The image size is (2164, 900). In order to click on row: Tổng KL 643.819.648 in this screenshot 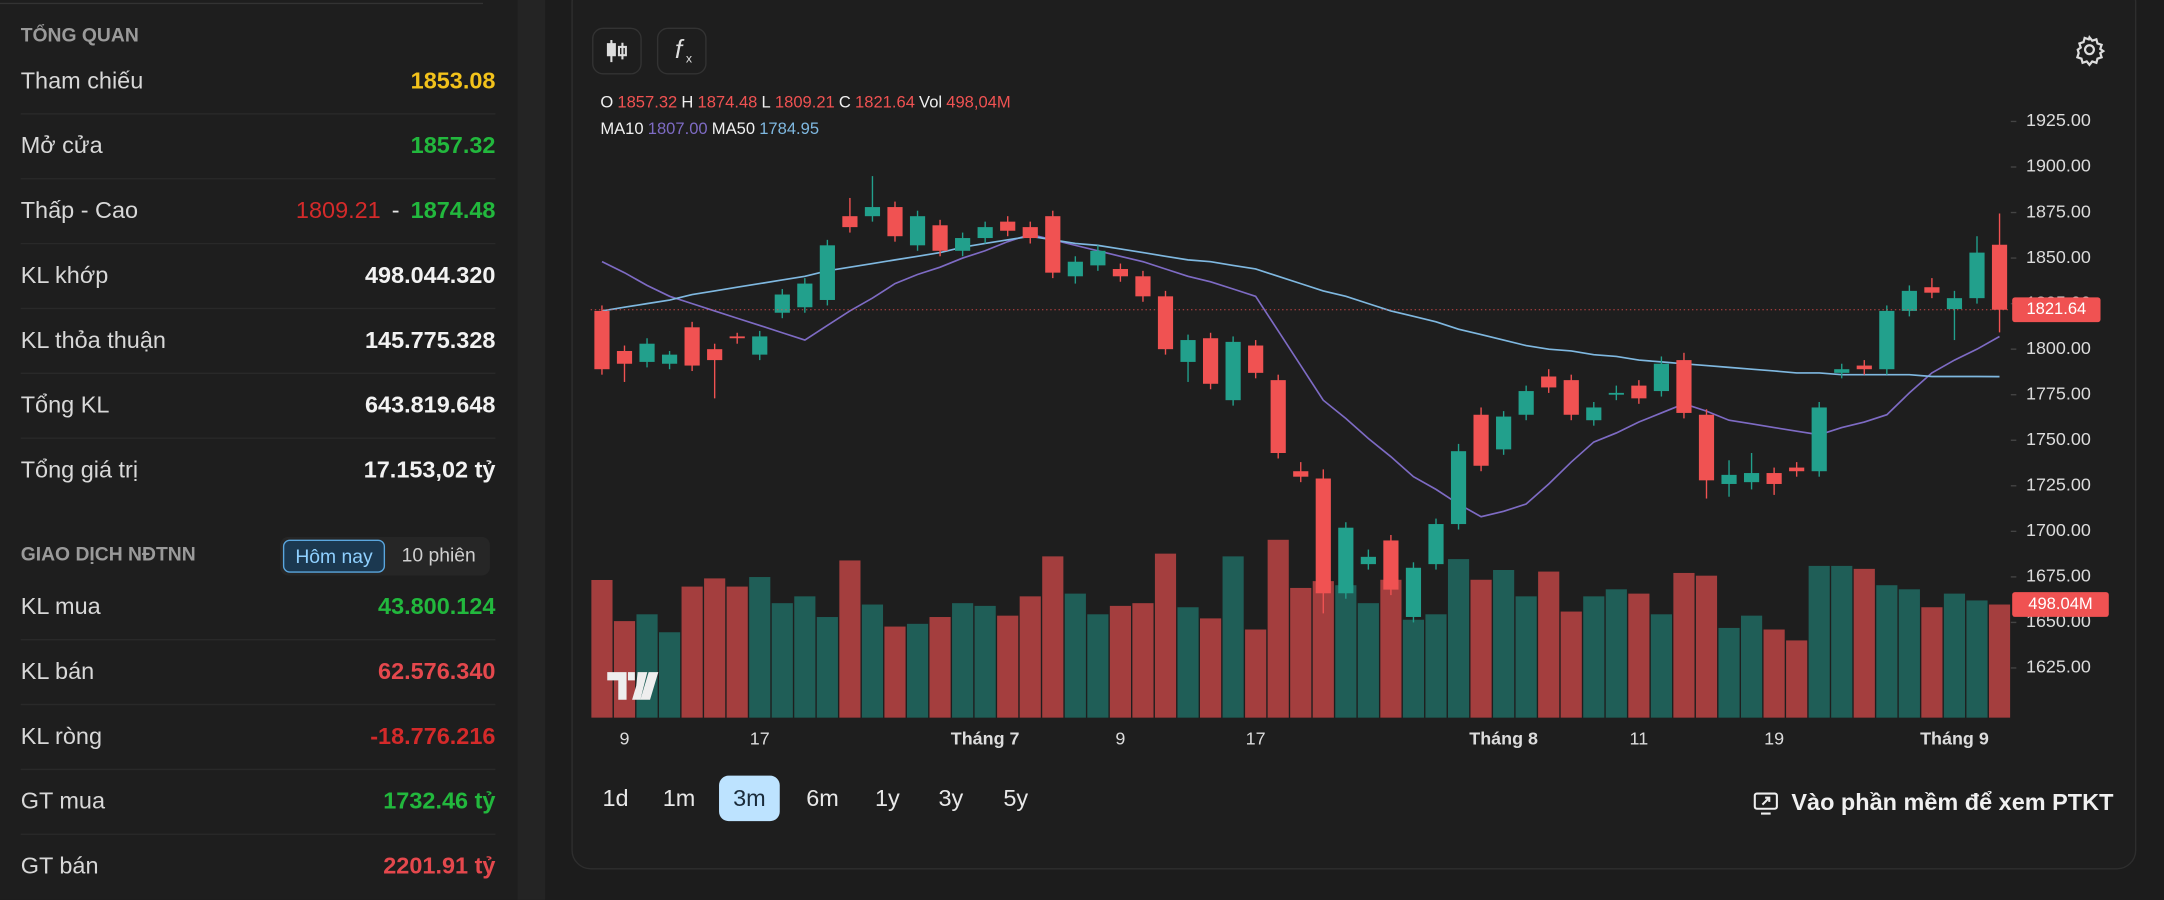, I will do `click(257, 406)`.